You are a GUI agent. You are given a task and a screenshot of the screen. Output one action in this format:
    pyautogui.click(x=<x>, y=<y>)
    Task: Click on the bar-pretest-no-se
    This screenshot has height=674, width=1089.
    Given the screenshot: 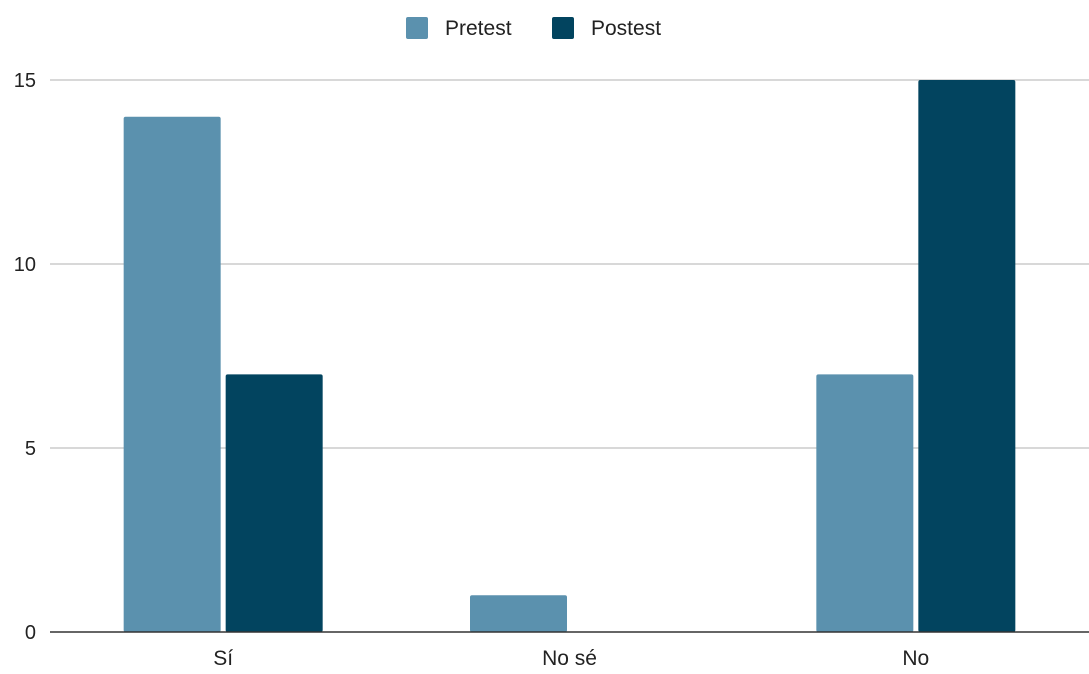 What is the action you would take?
    pyautogui.click(x=518, y=613)
    